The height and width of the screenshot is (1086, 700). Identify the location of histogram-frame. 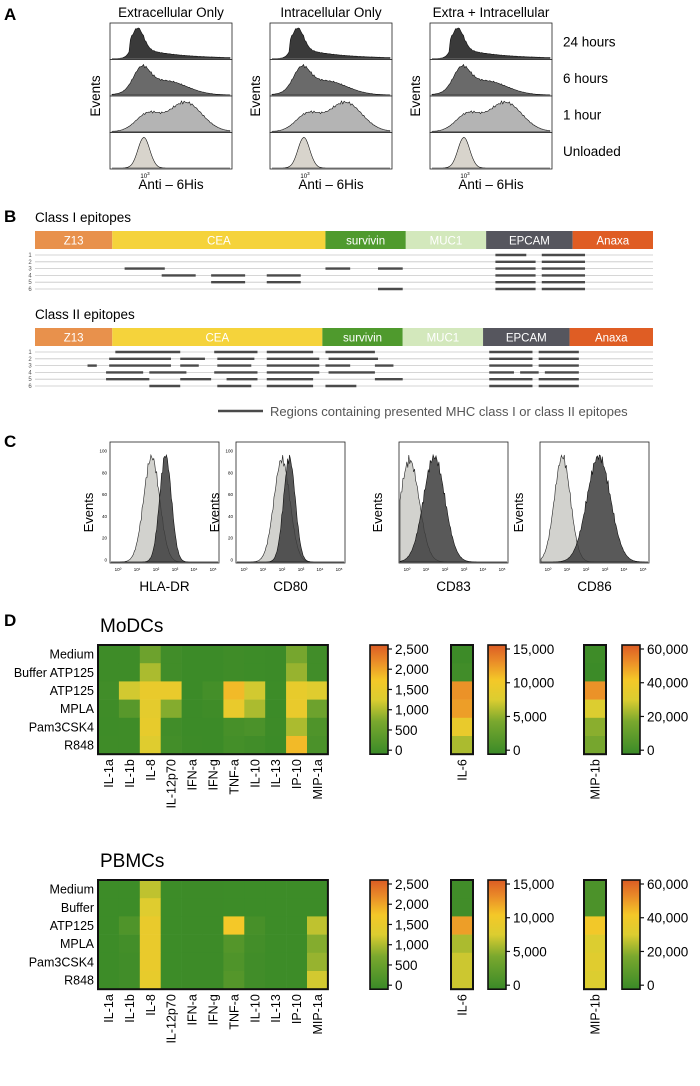
(331, 151).